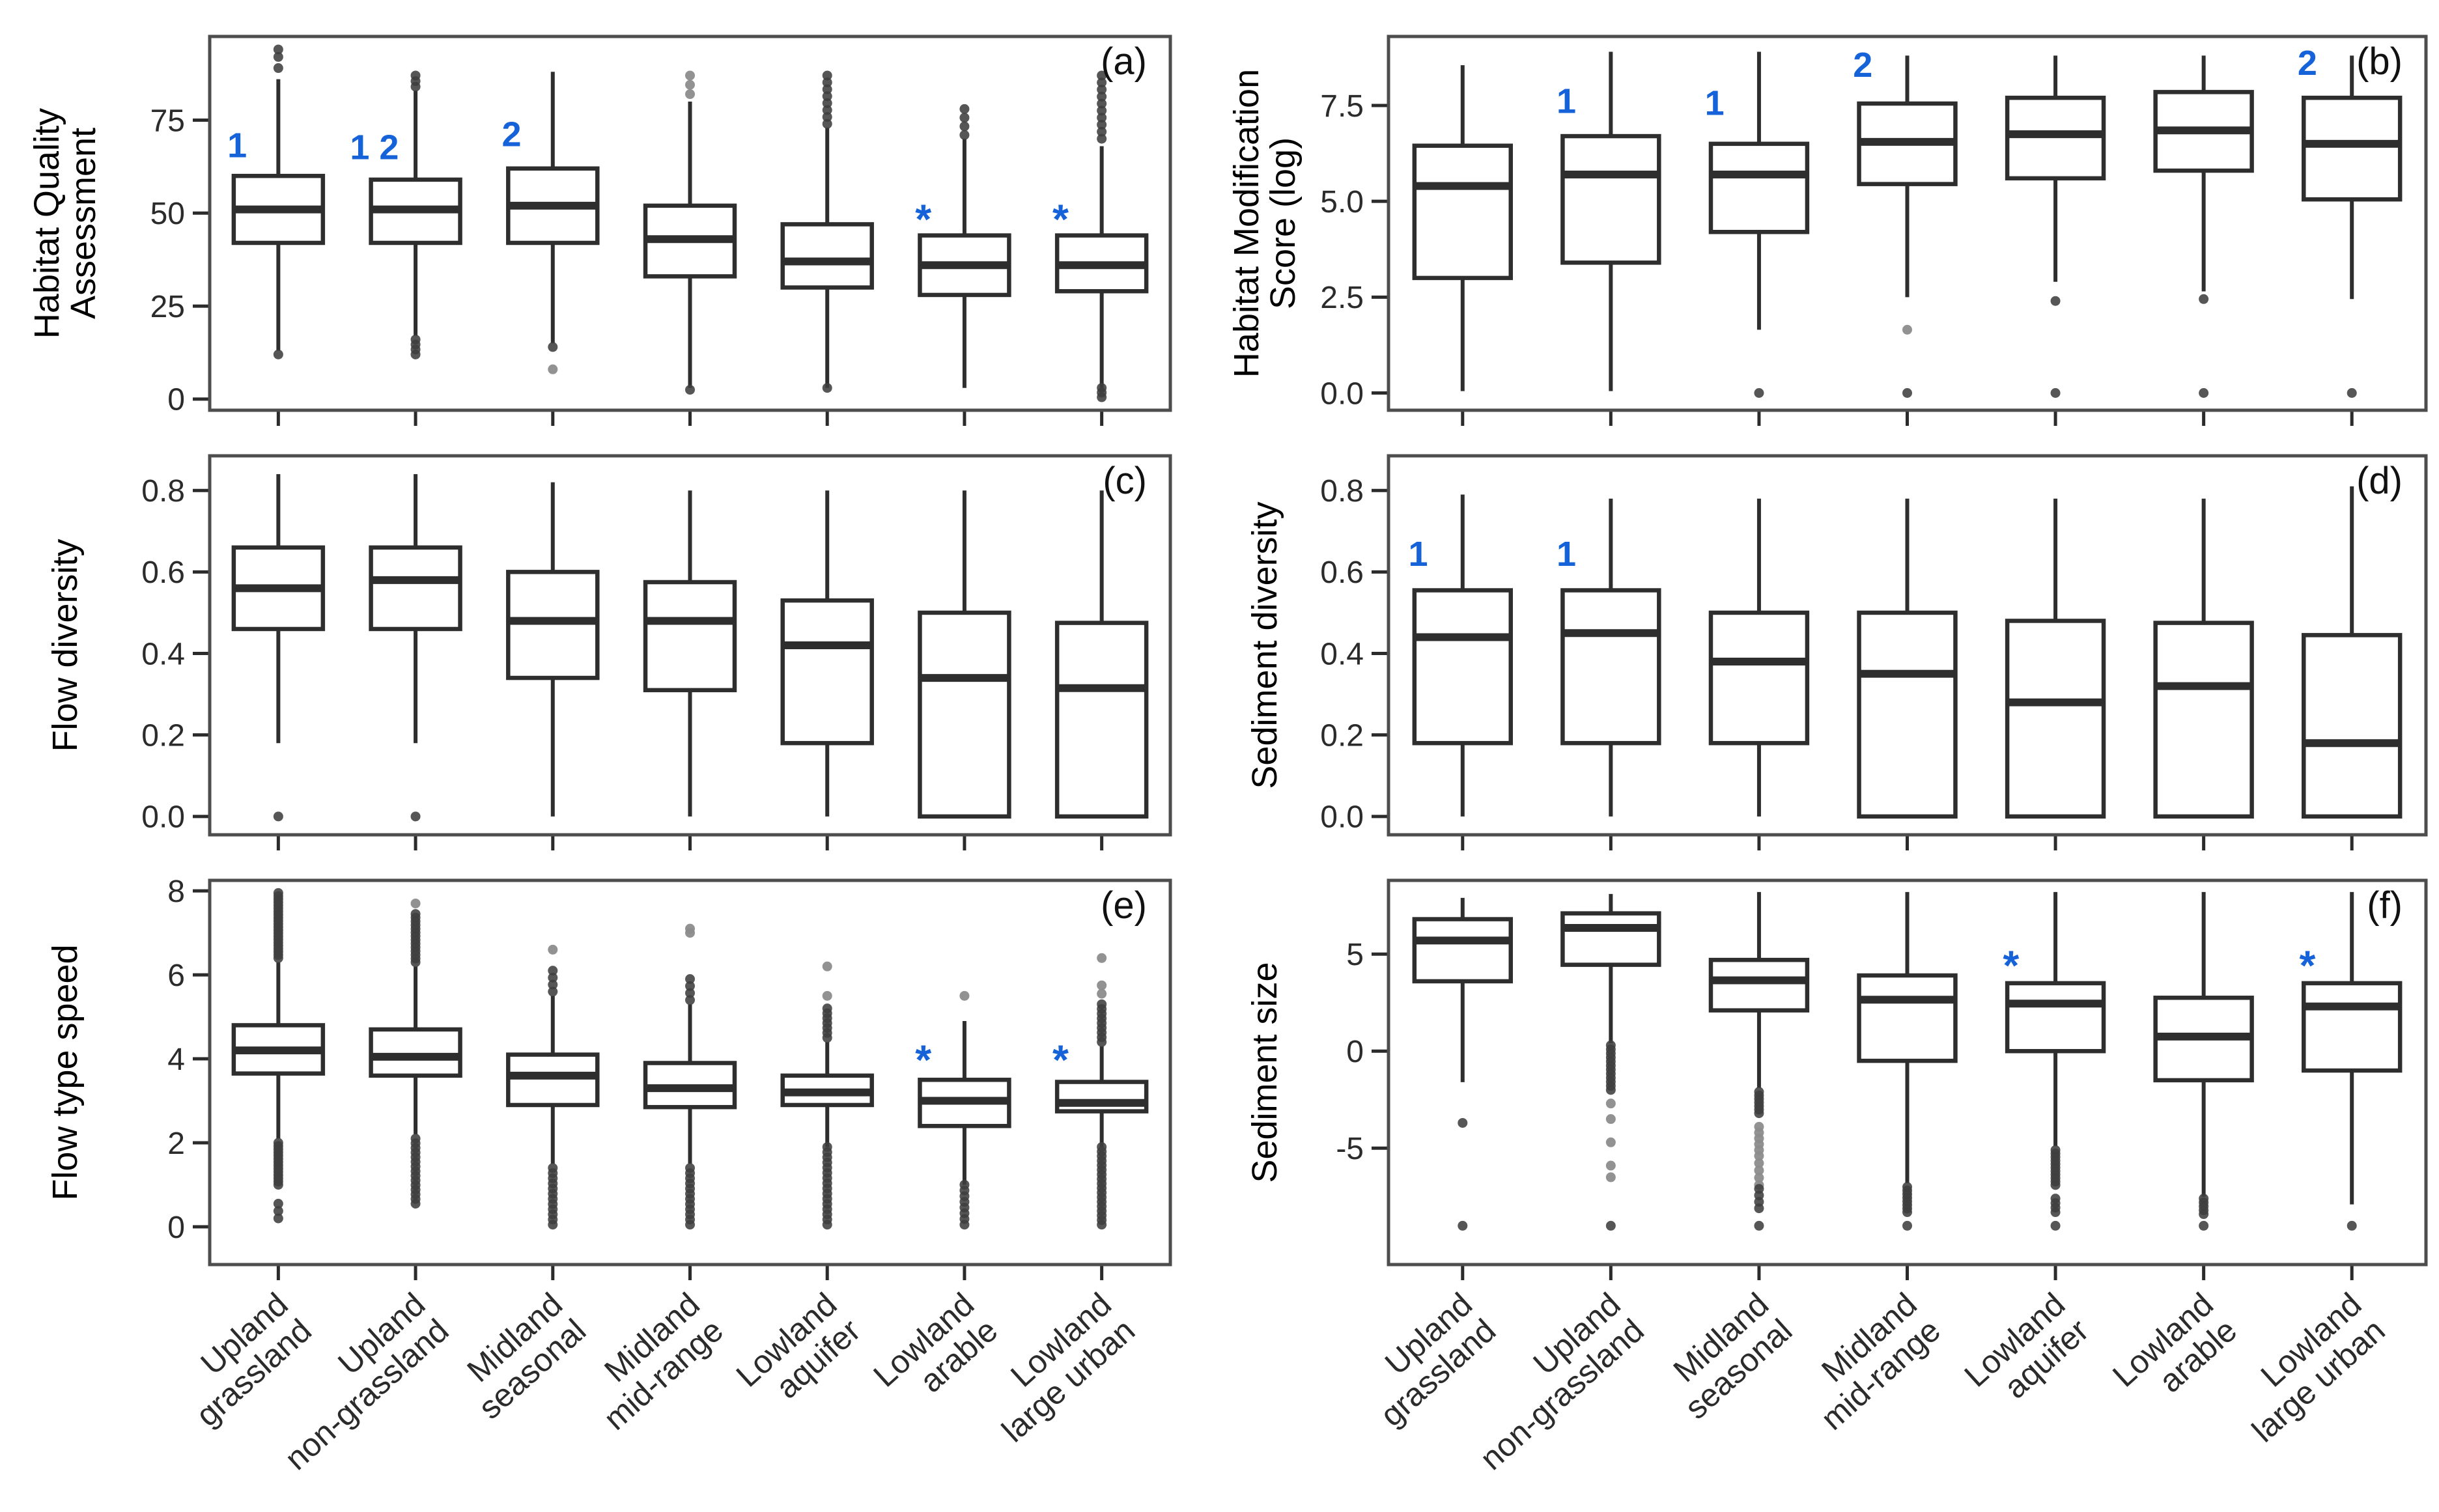 The width and height of the screenshot is (2439, 1512). What do you see at coordinates (1342, 394) in the screenshot?
I see `y-tick-label: 0.0` at bounding box center [1342, 394].